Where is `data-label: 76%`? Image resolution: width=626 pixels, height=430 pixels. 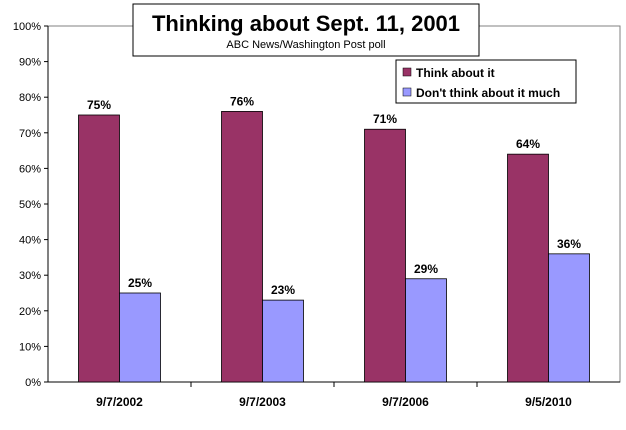
data-label: 76% is located at coordinates (242, 101).